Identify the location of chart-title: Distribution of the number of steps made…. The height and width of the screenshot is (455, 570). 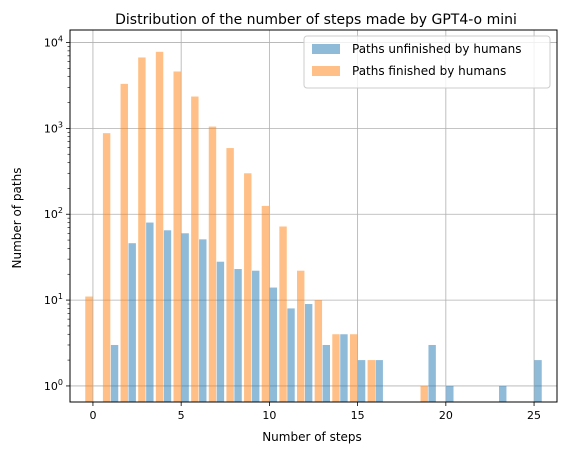
(316, 20).